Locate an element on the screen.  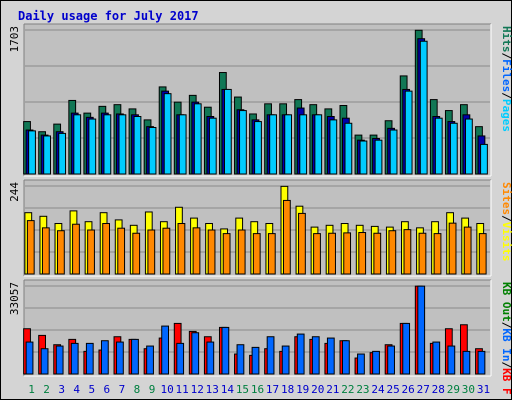
y-max-label: 33057 is located at coordinates (14, 298).